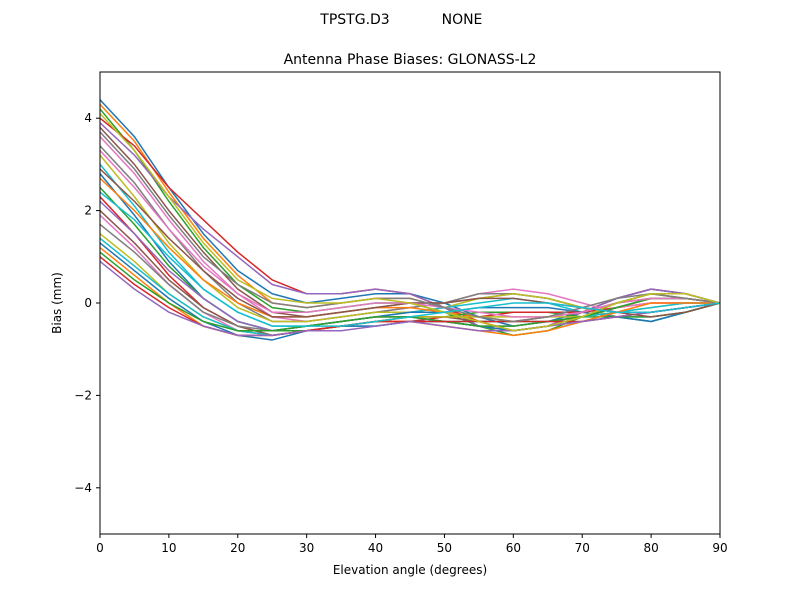 The width and height of the screenshot is (800, 600). What do you see at coordinates (410, 60) in the screenshot?
I see `chart-title: Antenna Phase Biases: GLONASS-L2` at bounding box center [410, 60].